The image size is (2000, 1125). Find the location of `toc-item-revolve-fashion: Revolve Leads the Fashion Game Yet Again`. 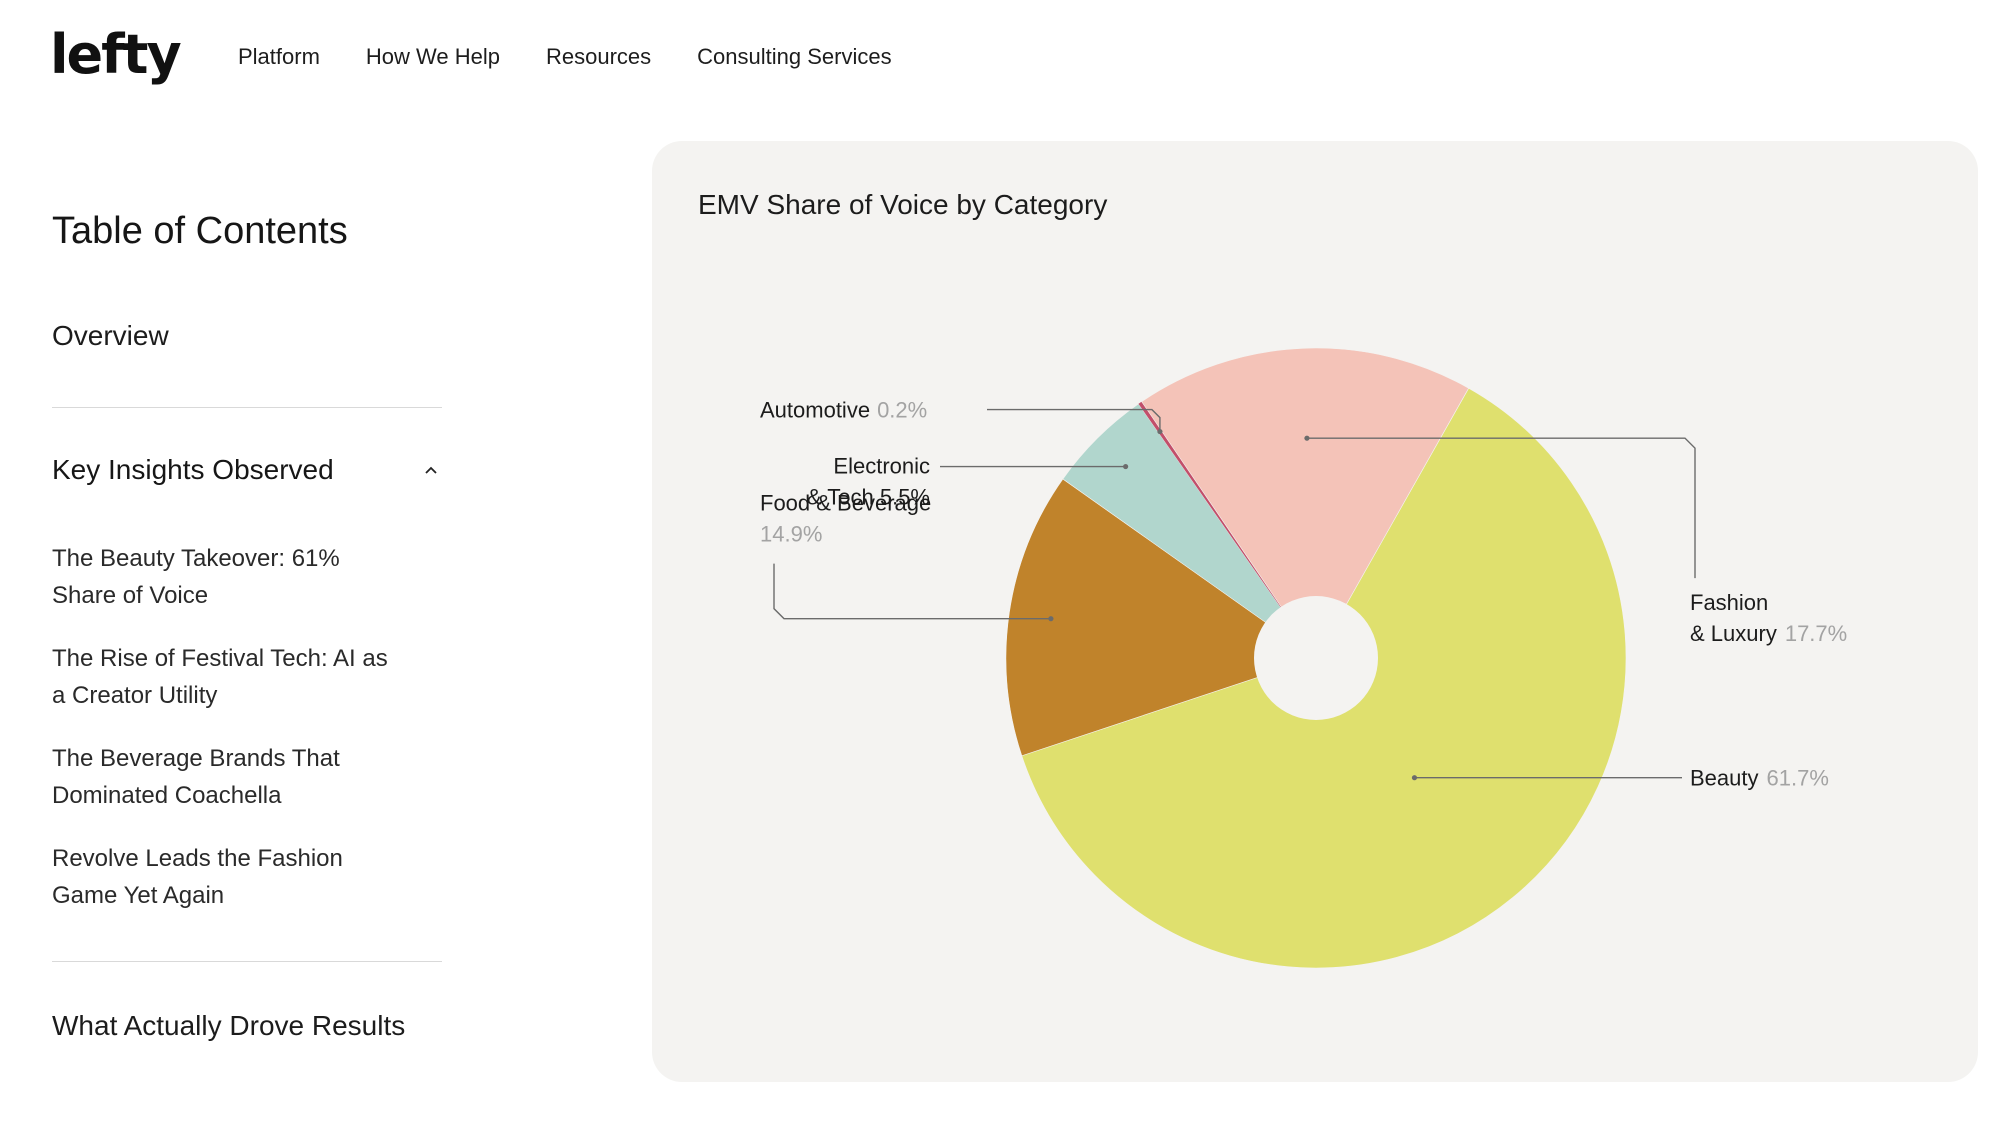

toc-item-revolve-fashion: Revolve Leads the Fashion Game Yet Again is located at coordinates (197, 877).